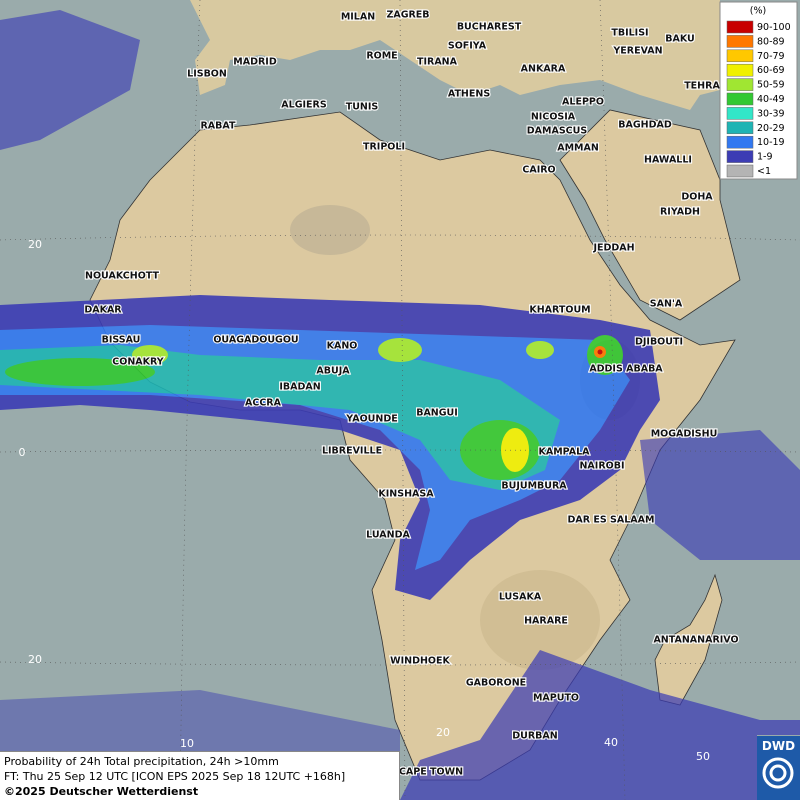 Image resolution: width=800 pixels, height=800 pixels. Describe the element at coordinates (702, 86) in the screenshot. I see `city-label: TEHRA` at that location.